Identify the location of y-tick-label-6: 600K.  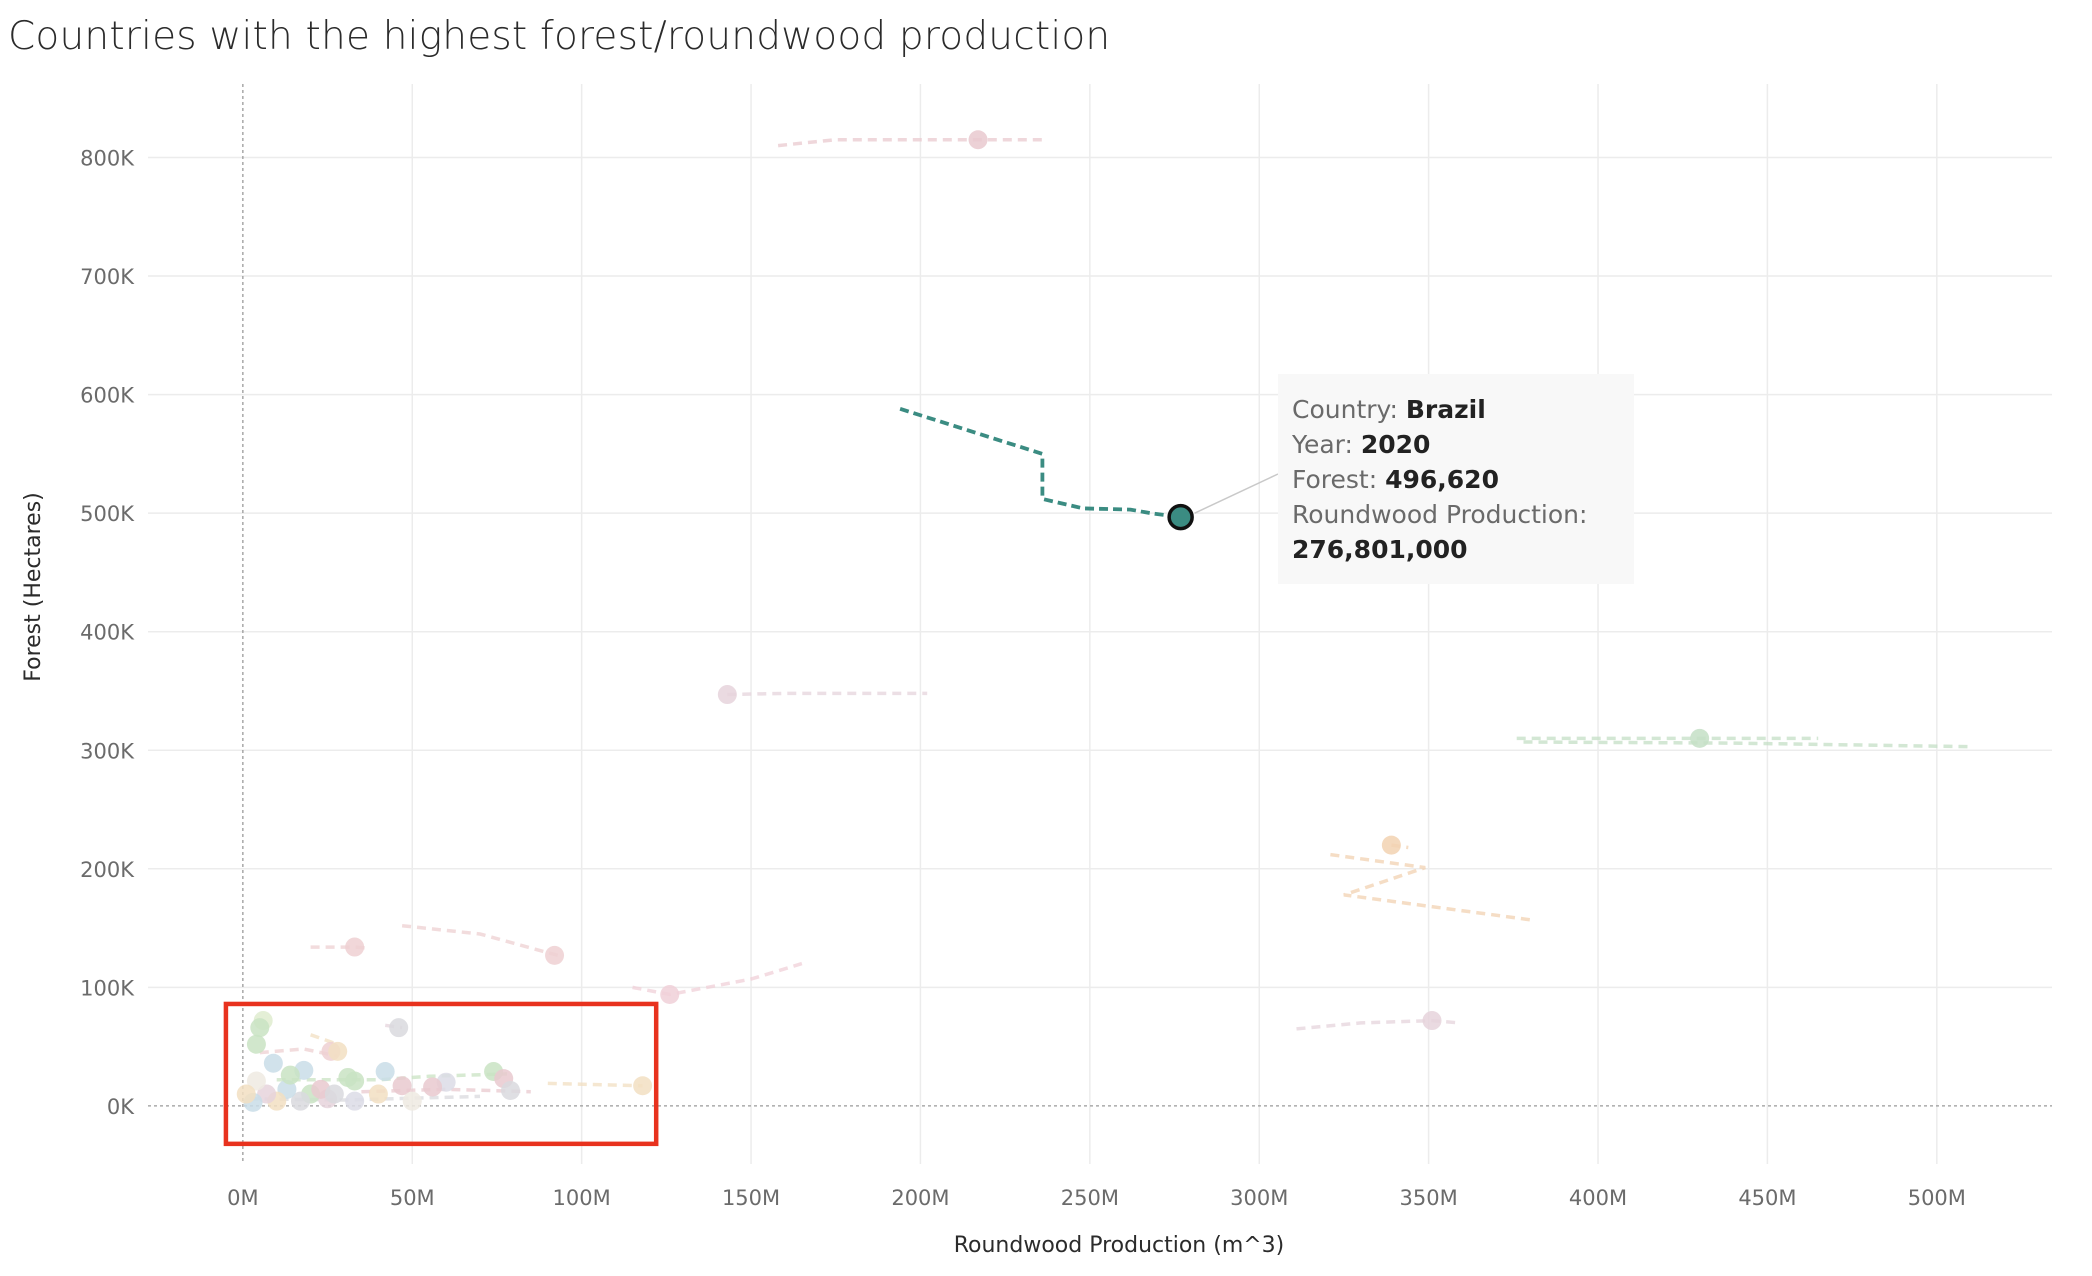
(107, 396).